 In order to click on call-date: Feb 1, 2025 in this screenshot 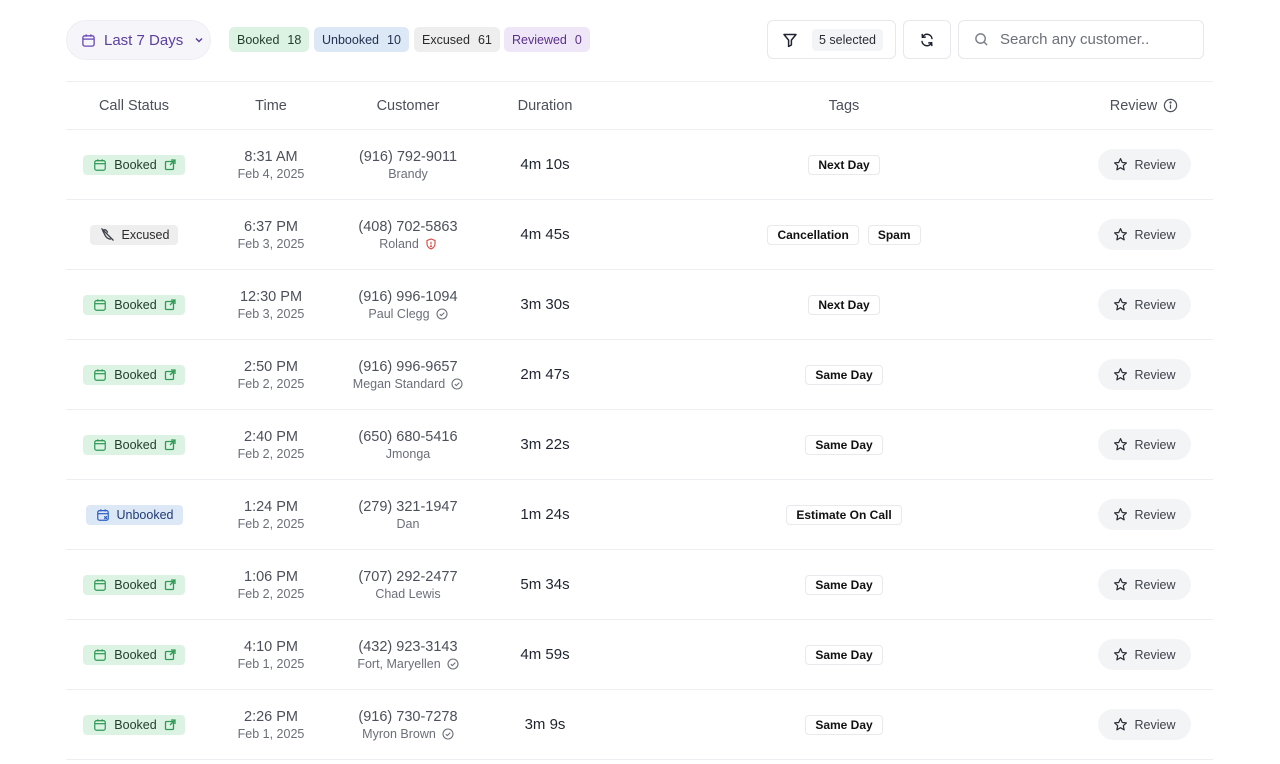, I will do `click(271, 663)`.